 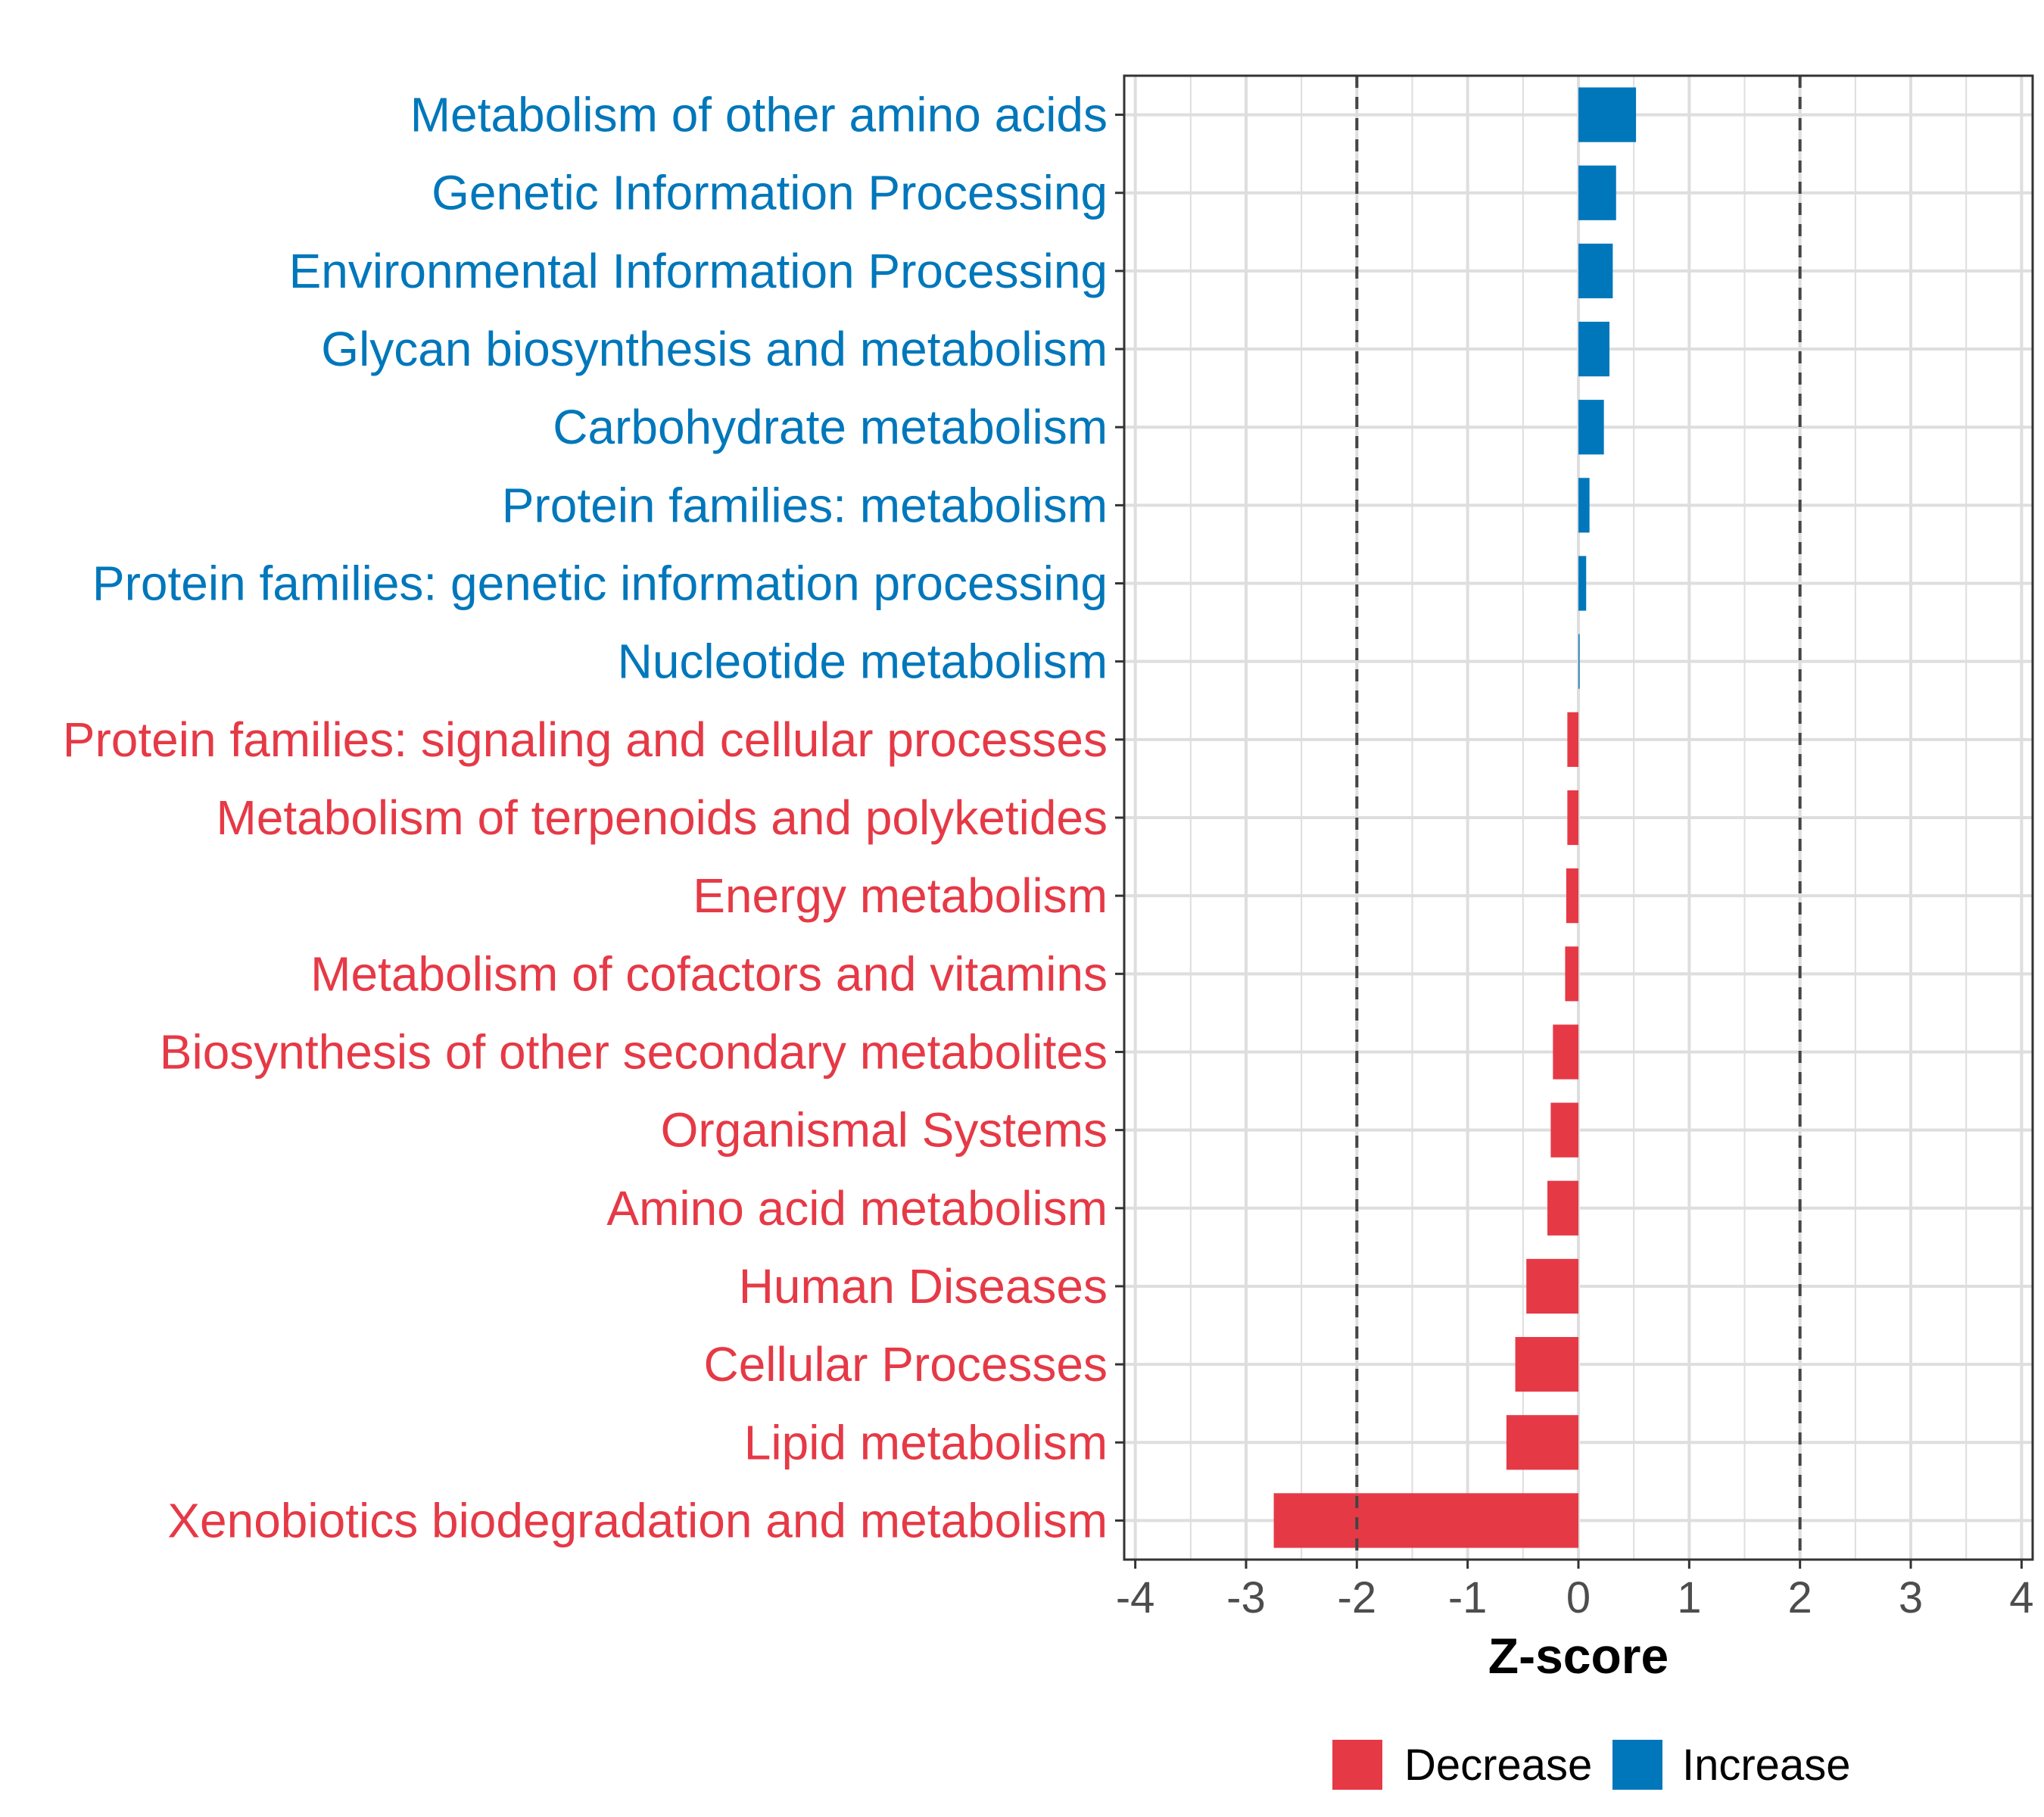 What do you see at coordinates (1455, 818) in the screenshot?
I see `bars` at bounding box center [1455, 818].